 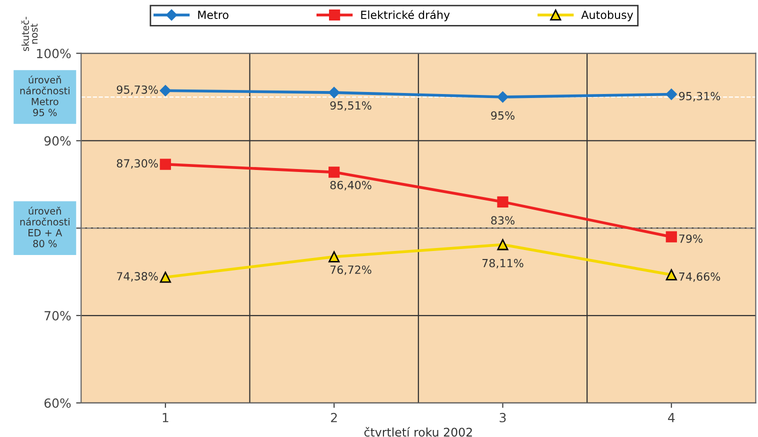 What do you see at coordinates (699, 277) in the screenshot?
I see `data-label: 74,66%` at bounding box center [699, 277].